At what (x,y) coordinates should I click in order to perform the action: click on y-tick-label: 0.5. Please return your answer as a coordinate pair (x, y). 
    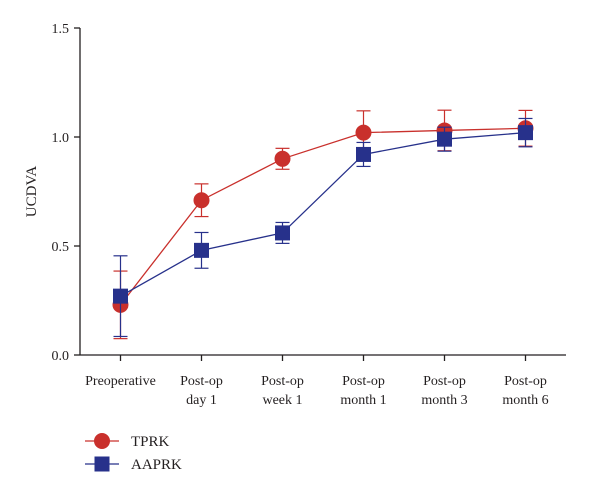
    Looking at the image, I should click on (61, 247).